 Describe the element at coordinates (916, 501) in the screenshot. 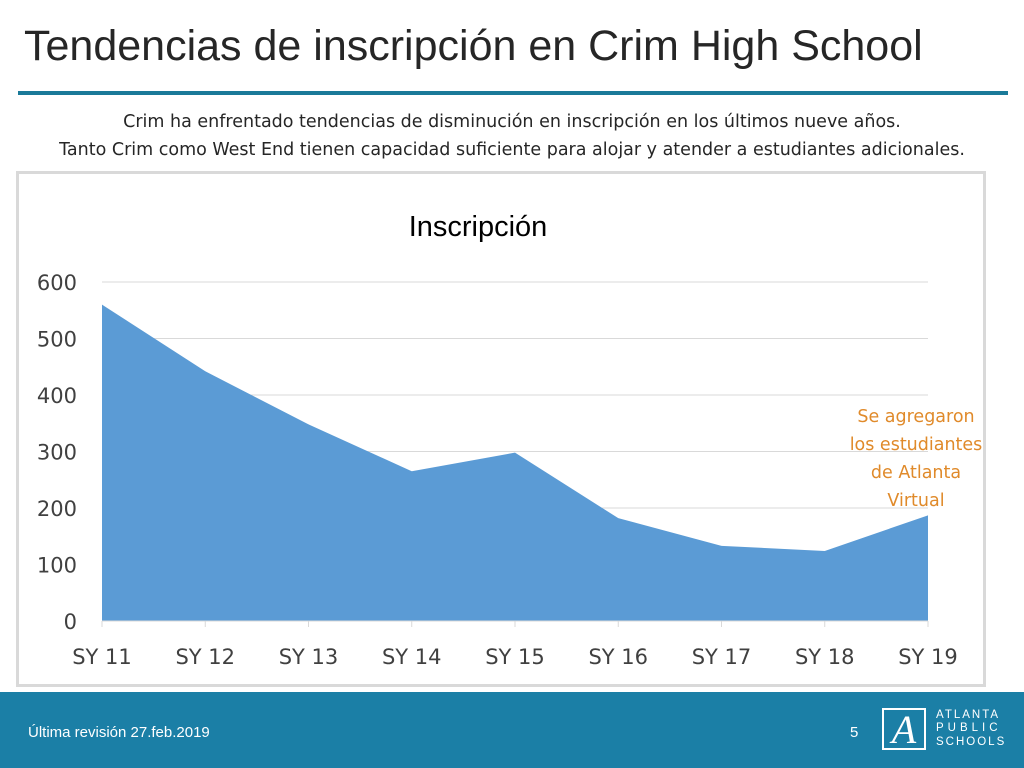

I see `annotation-line: Virtual` at that location.